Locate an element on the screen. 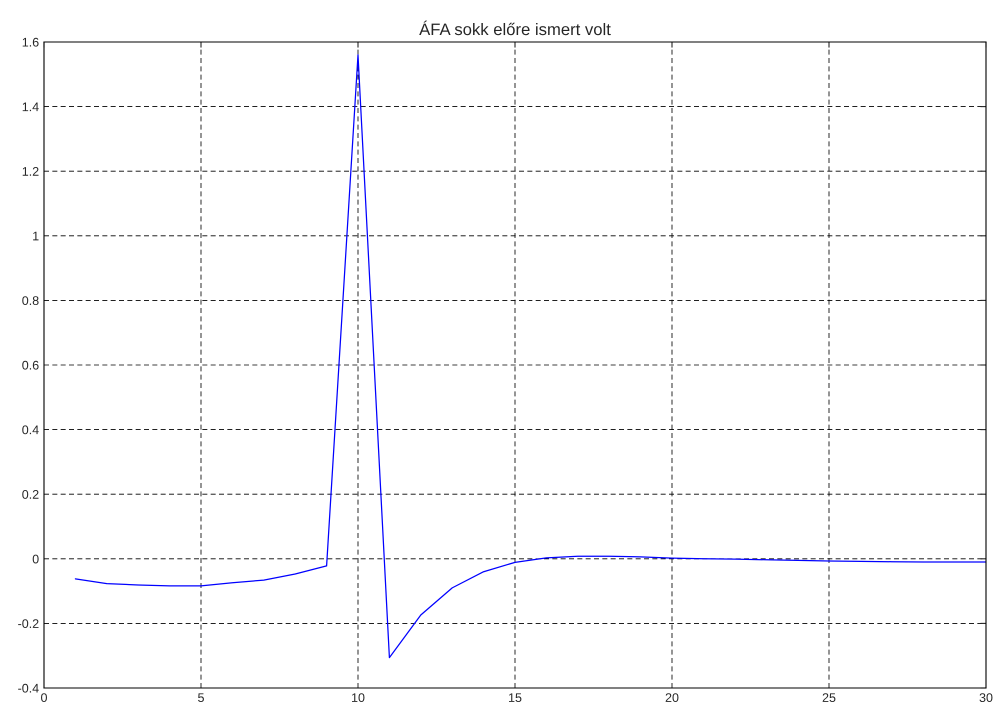 The height and width of the screenshot is (712, 994). x-tick-label: 30 is located at coordinates (986, 697).